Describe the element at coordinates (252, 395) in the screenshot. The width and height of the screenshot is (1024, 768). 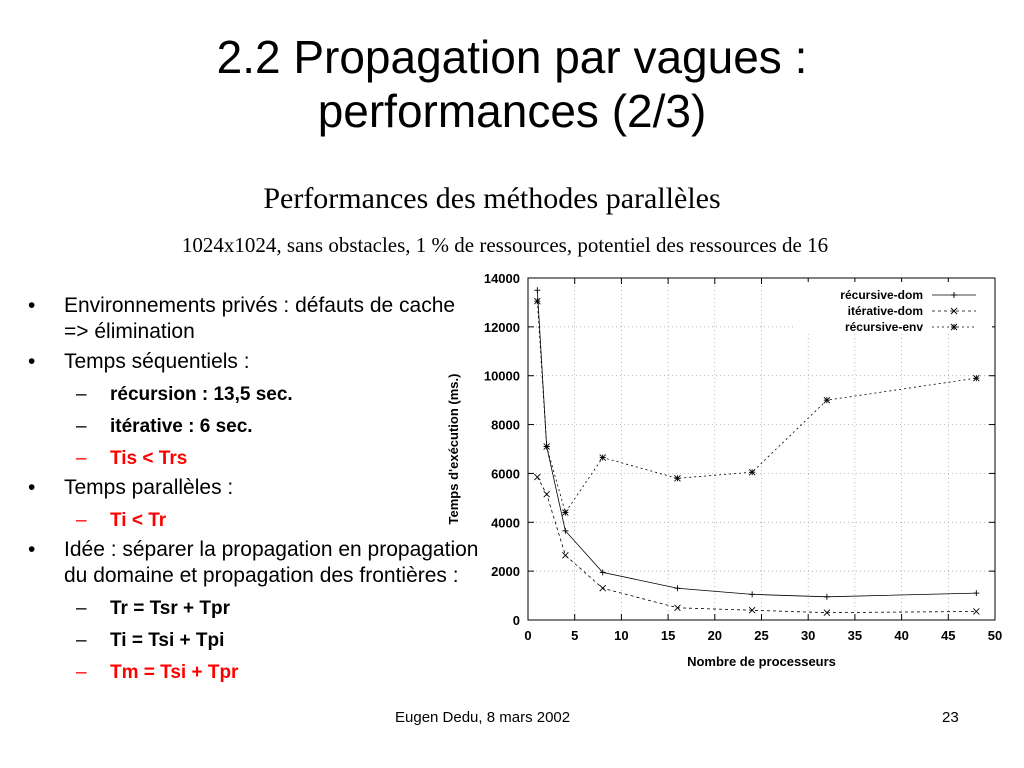
I see `bullet-item: récursion : 13,5 sec.` at that location.